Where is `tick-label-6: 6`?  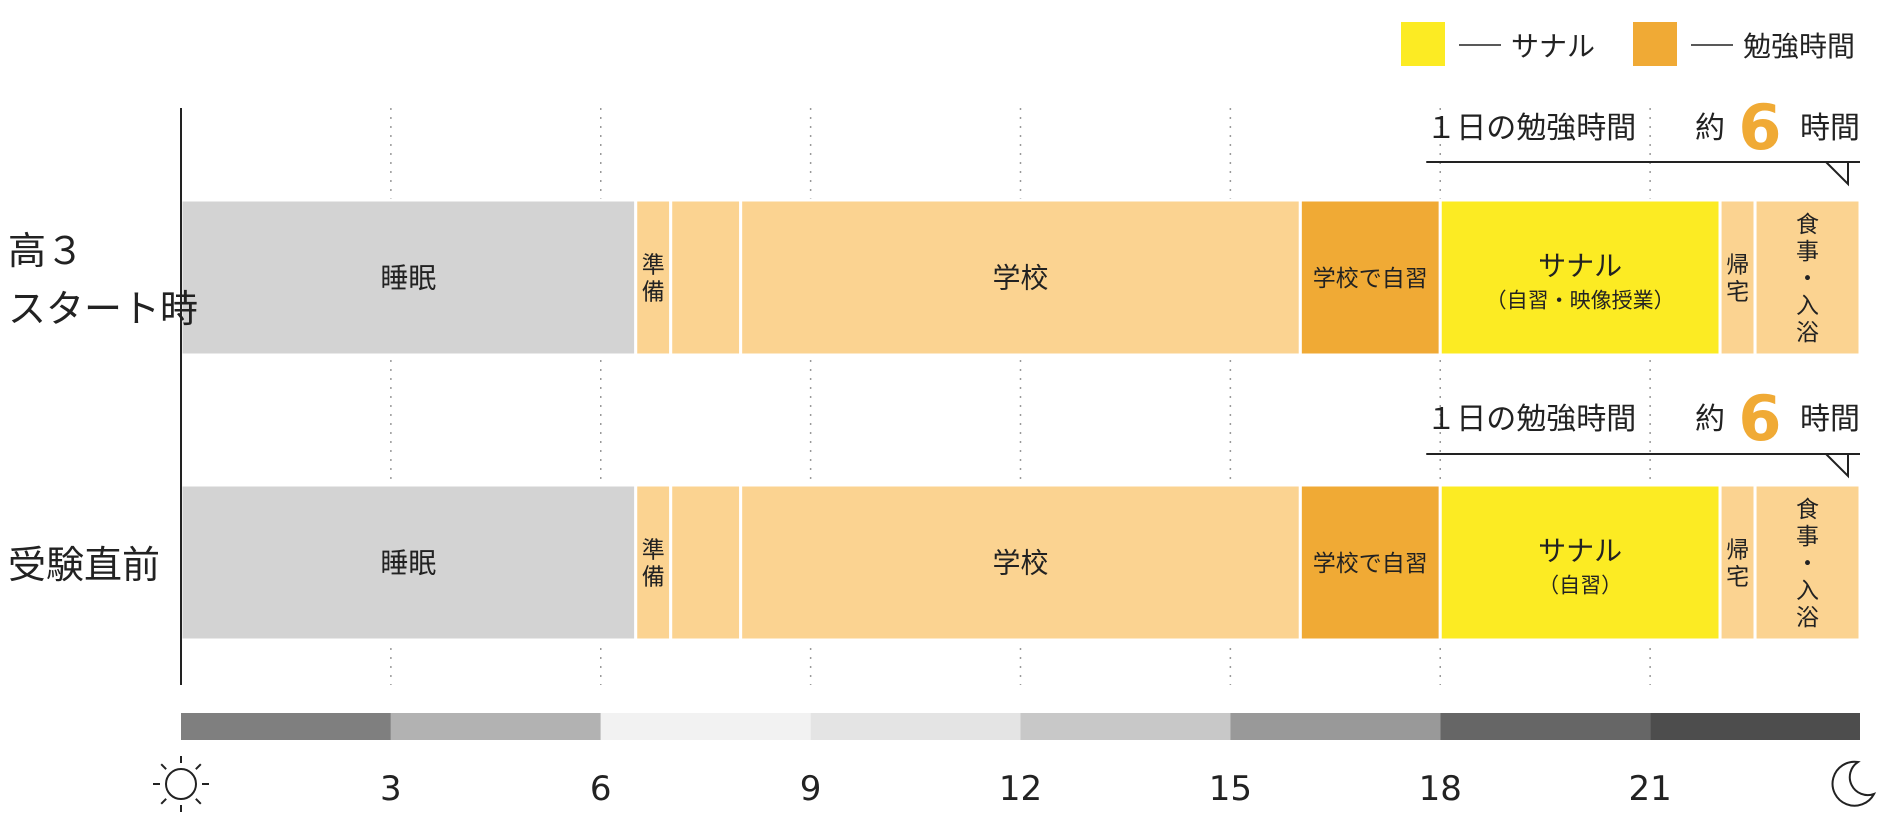
tick-label-6: 6 is located at coordinates (601, 789).